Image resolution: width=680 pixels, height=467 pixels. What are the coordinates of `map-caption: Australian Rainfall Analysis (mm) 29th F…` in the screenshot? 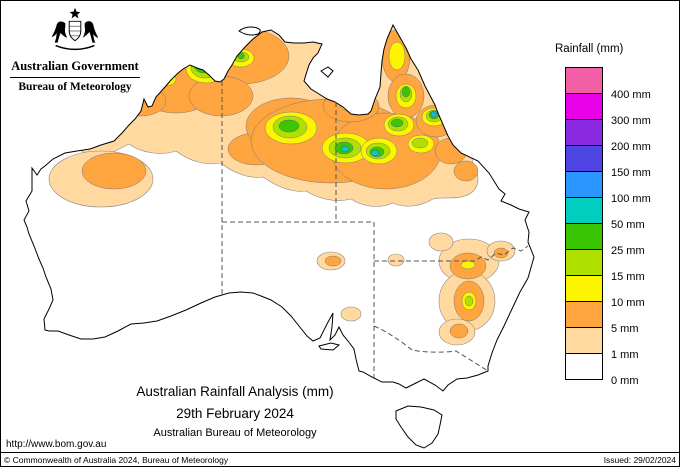 It's located at (235, 411).